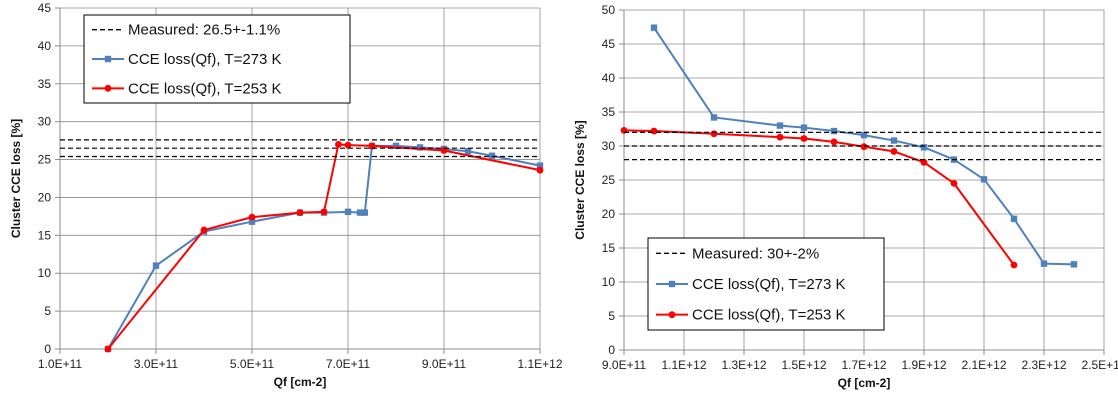  Describe the element at coordinates (60, 364) in the screenshot. I see `x-tick-label: 1.0E+11` at that location.